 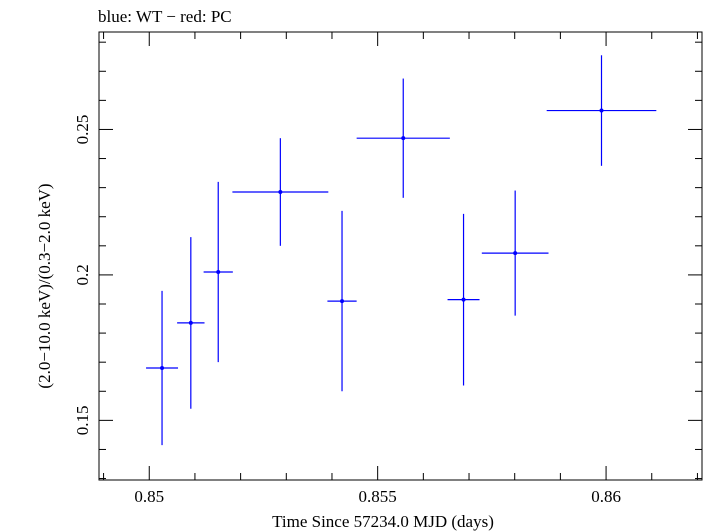 I want to click on y-tick-label: 0.15, so click(x=82, y=420).